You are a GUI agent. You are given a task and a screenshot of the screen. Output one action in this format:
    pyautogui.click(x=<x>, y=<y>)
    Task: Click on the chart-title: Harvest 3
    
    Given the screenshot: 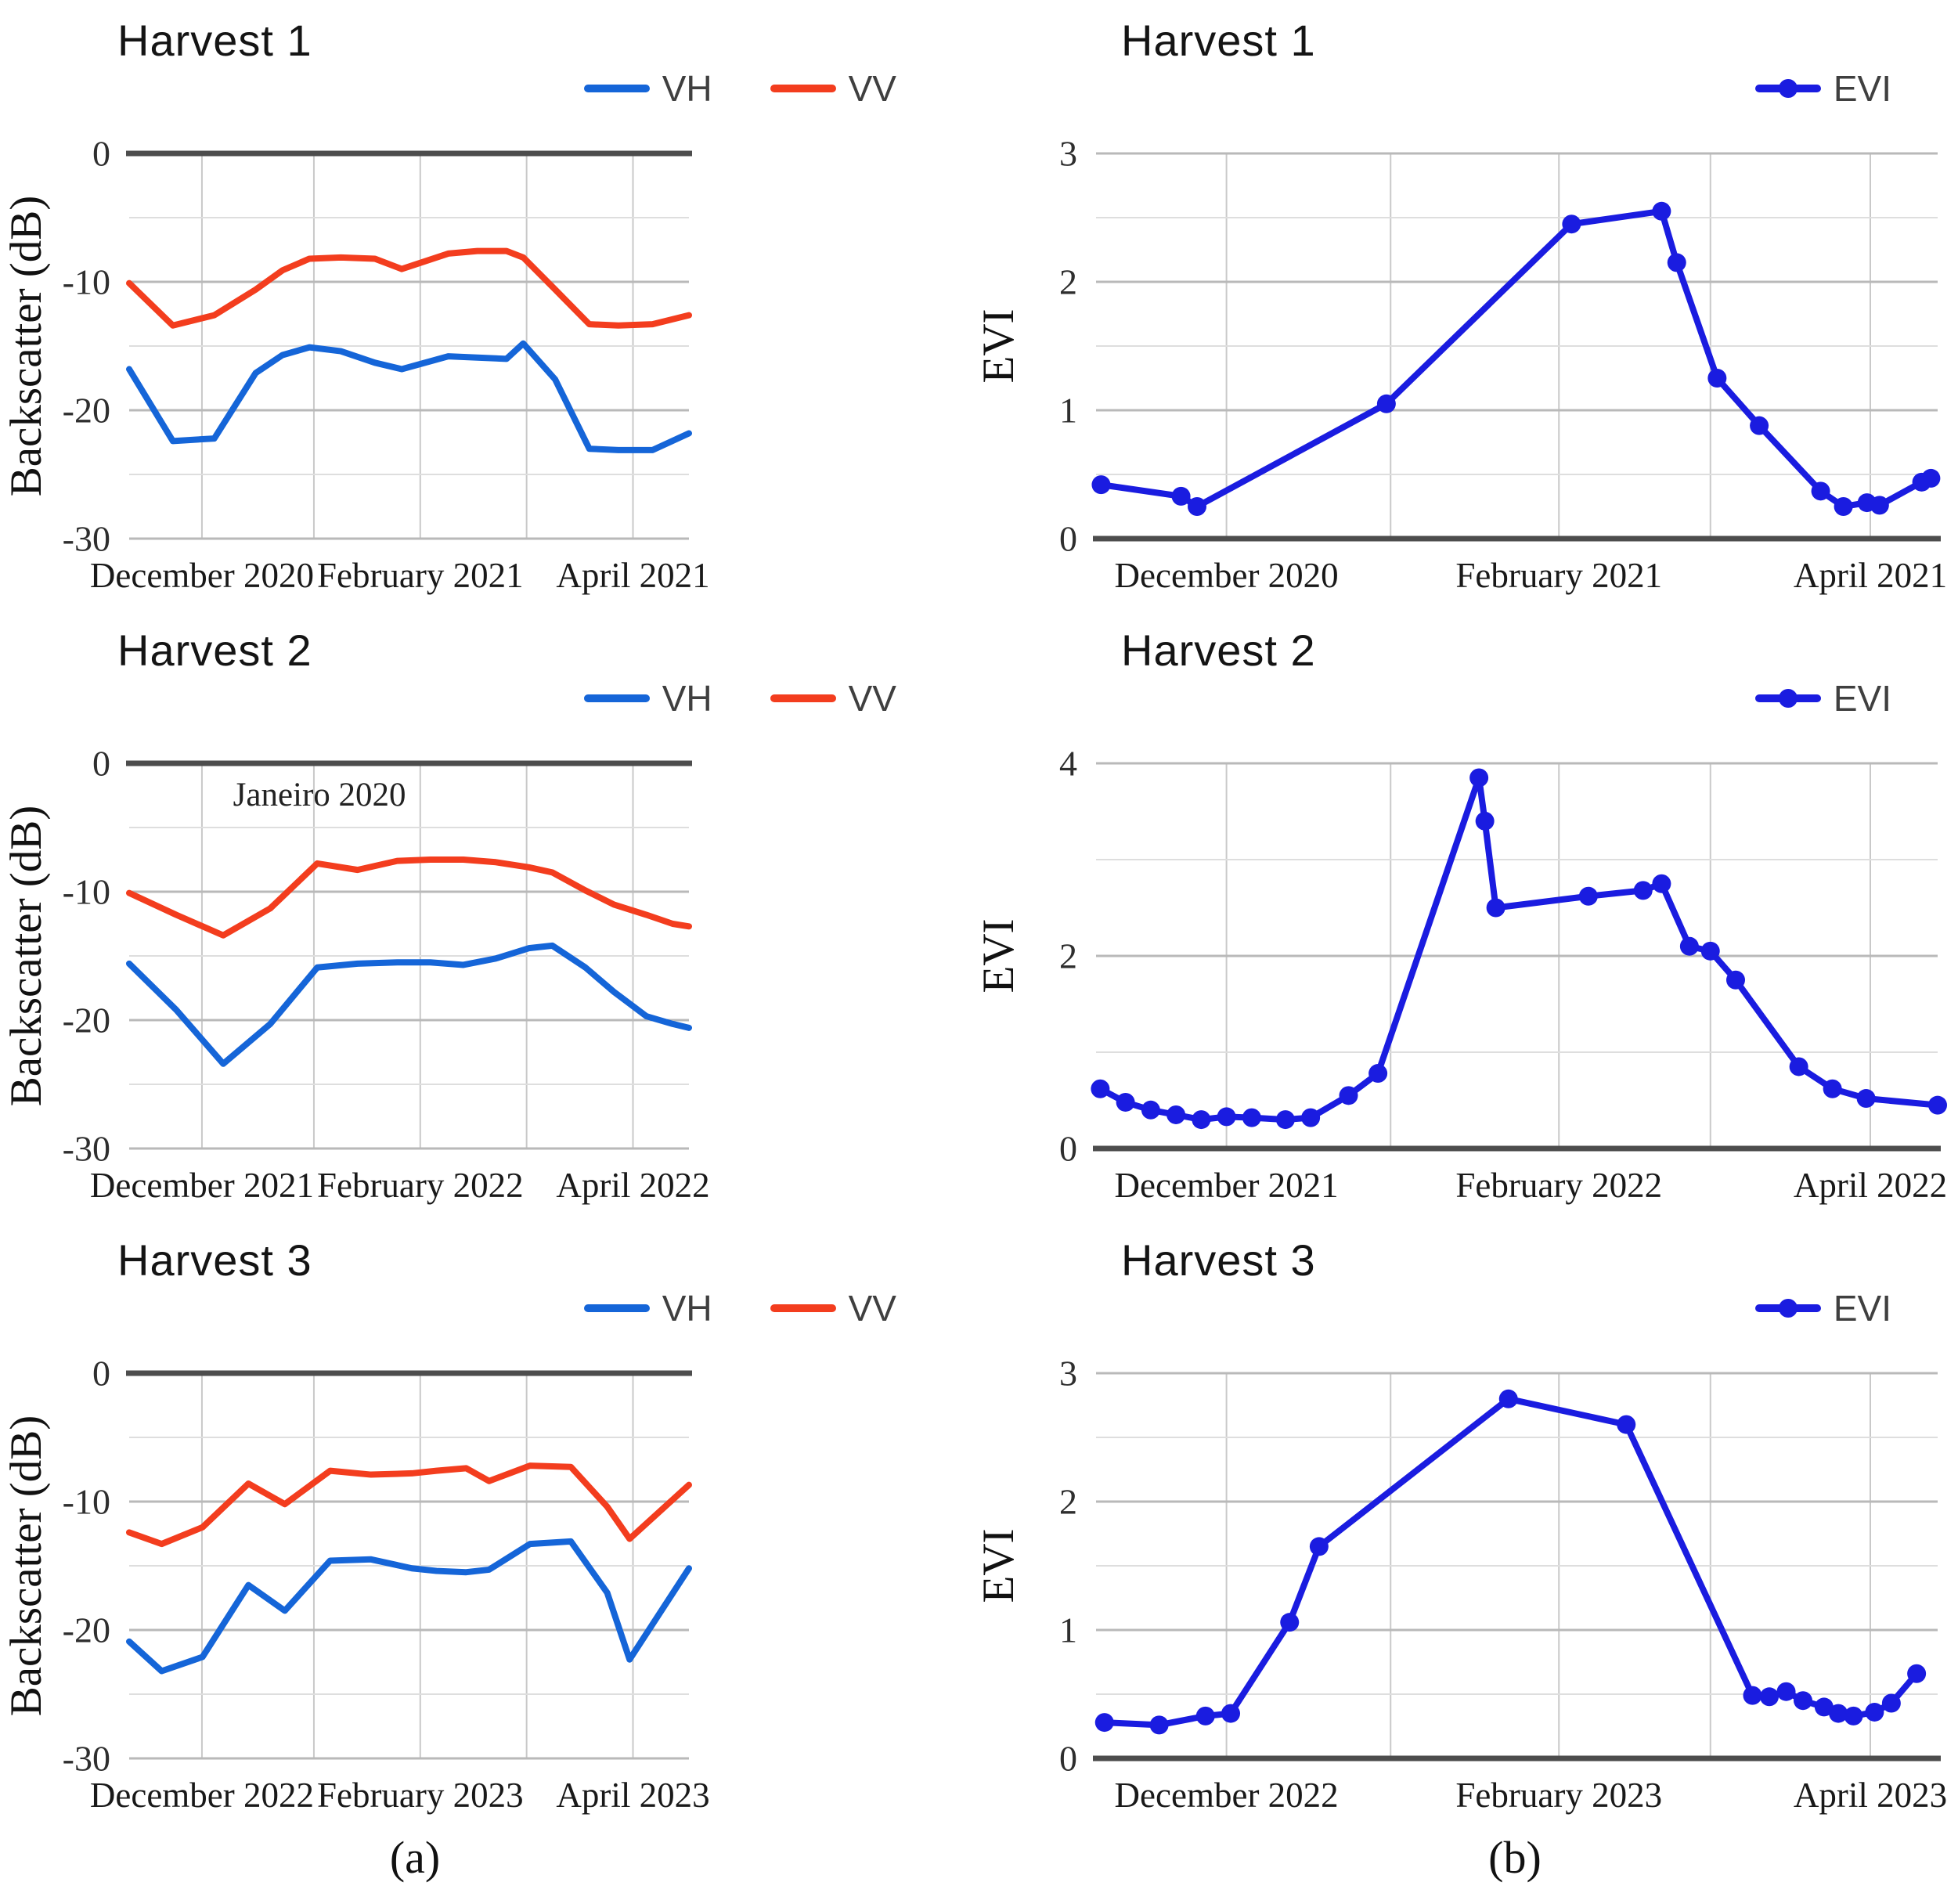 What is the action you would take?
    pyautogui.click(x=1218, y=1260)
    